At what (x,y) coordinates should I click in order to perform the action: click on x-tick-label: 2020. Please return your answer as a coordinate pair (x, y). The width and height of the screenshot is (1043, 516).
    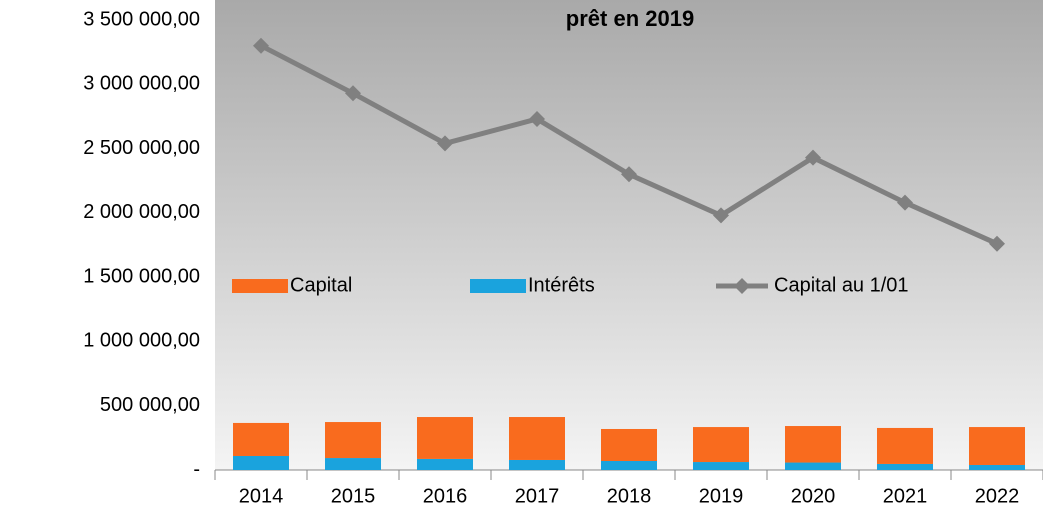
    Looking at the image, I should click on (813, 496).